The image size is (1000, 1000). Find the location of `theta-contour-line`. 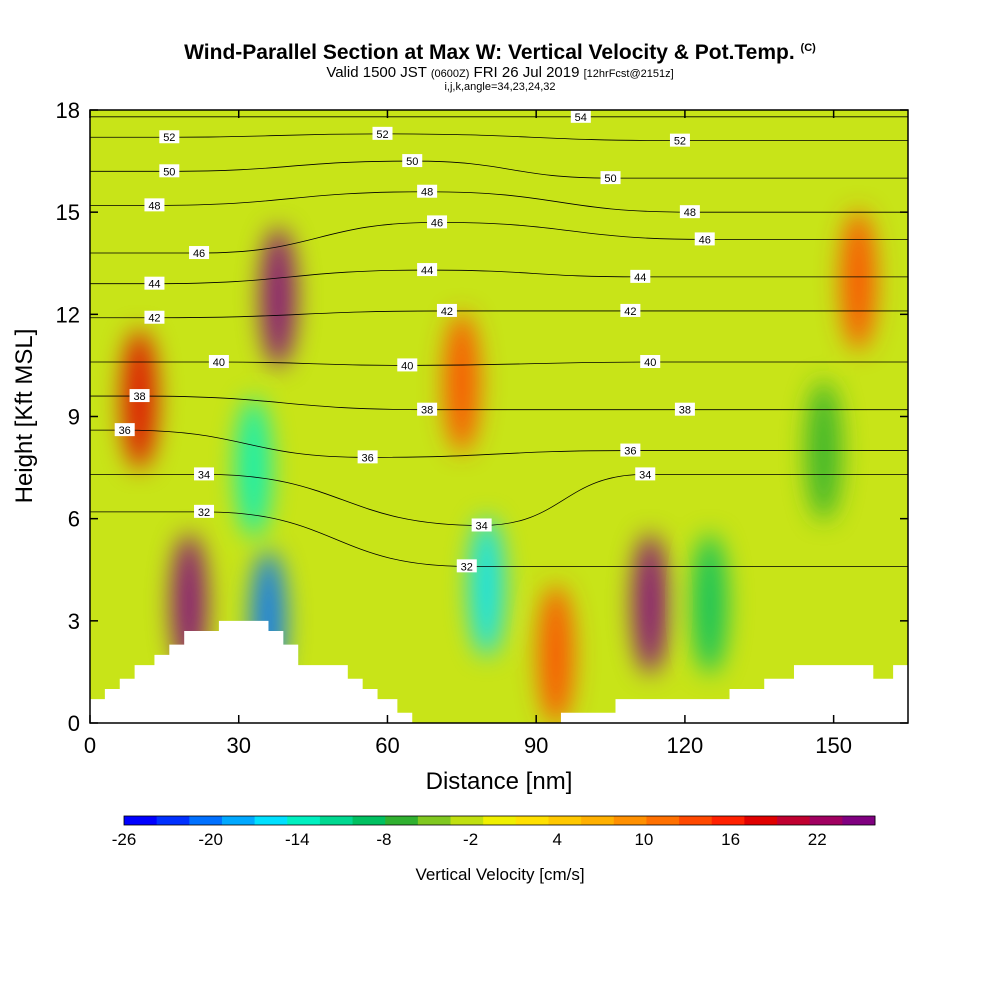

theta-contour-line is located at coordinates (499, 363).